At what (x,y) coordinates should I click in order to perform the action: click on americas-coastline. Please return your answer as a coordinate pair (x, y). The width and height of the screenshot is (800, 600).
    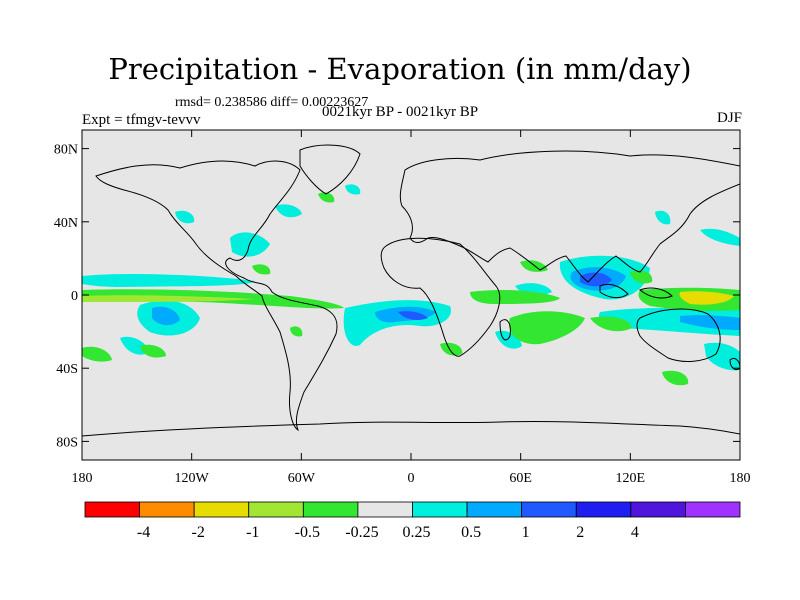
    Looking at the image, I should click on (216, 296).